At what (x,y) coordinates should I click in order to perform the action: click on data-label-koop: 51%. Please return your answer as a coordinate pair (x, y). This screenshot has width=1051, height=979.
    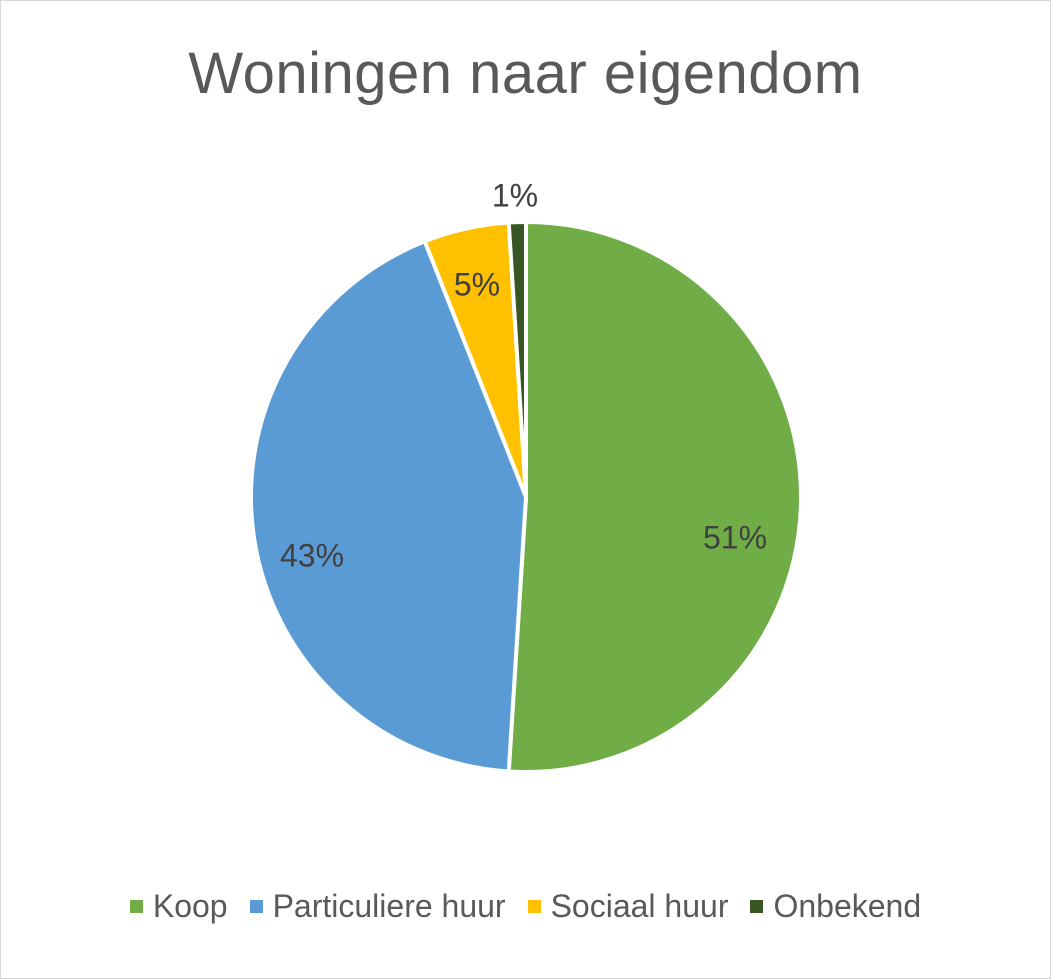
    Looking at the image, I should click on (735, 537).